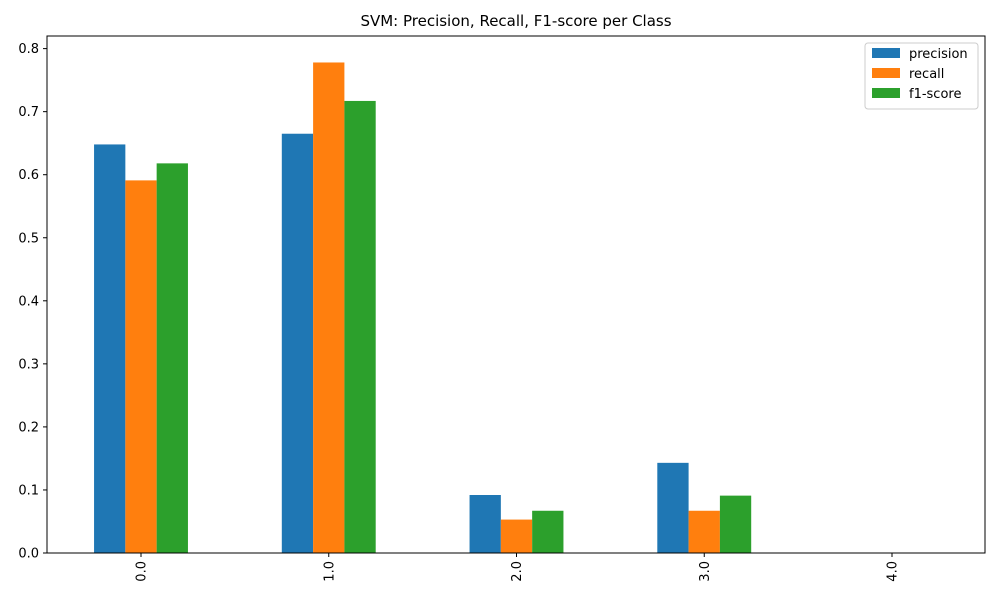  Describe the element at coordinates (935, 94) in the screenshot. I see `legend-label-f1-score: f1-score` at that location.